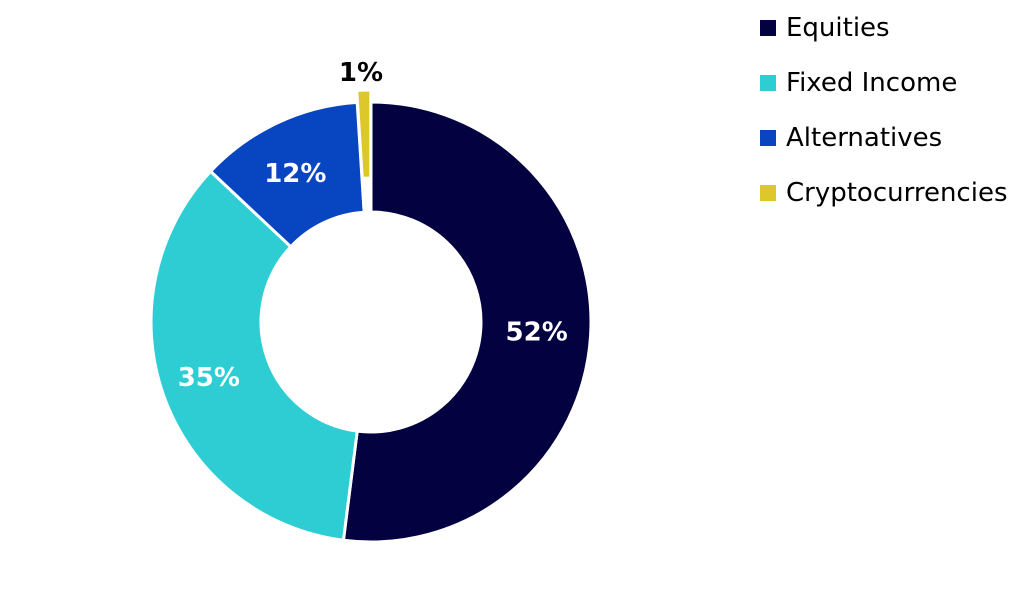 The image size is (1024, 598). I want to click on legend-label-cryptocurrencies: Cryptocurrencies, so click(897, 193).